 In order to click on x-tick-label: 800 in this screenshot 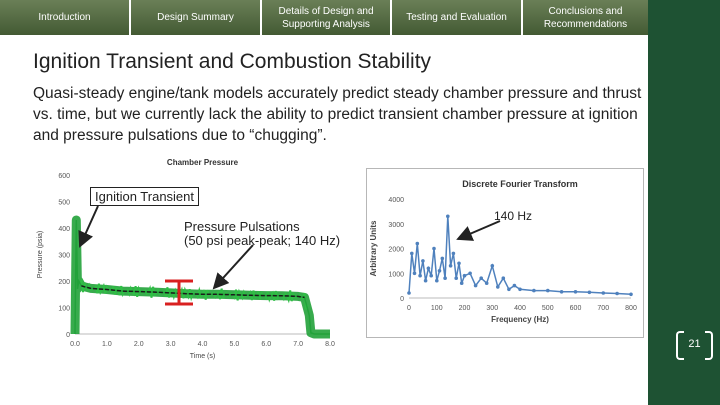, I will do `click(631, 308)`.